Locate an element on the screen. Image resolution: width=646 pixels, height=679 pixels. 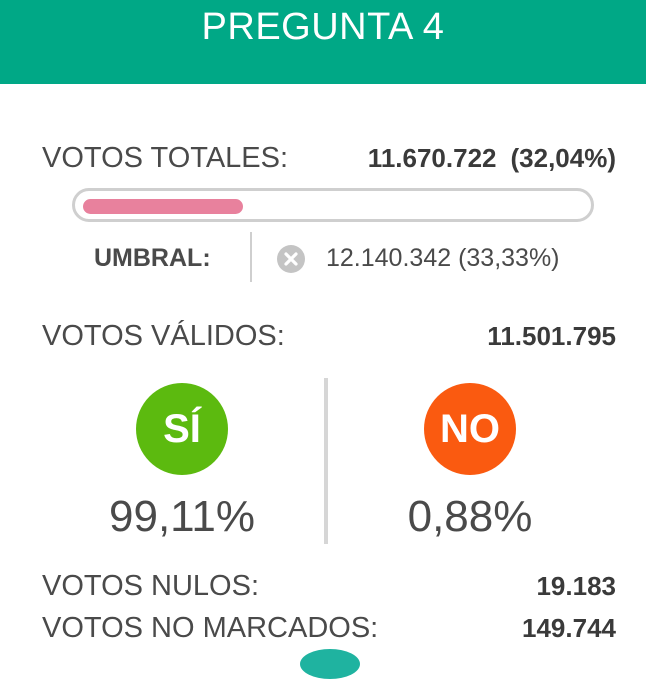
unmarked-votes-row: VOTOS NO MARCADOS: 149.744 is located at coordinates (329, 628).